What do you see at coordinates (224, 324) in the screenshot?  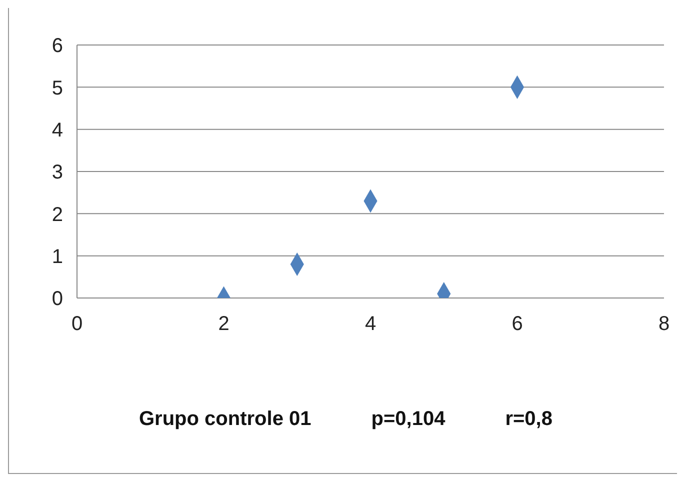 I see `x-tick-label: 2` at bounding box center [224, 324].